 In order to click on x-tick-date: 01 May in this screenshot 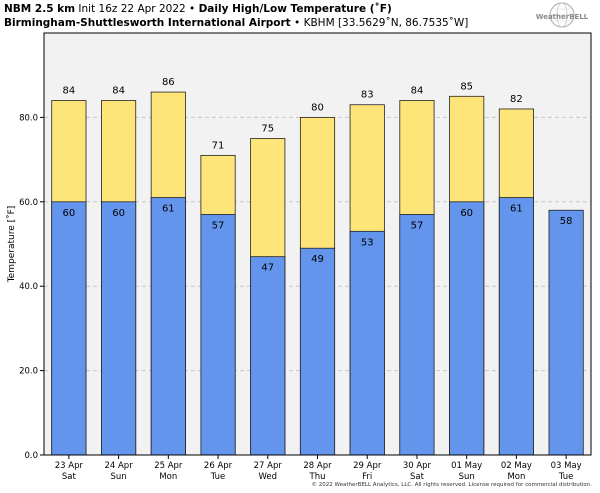, I will do `click(466, 466)`.